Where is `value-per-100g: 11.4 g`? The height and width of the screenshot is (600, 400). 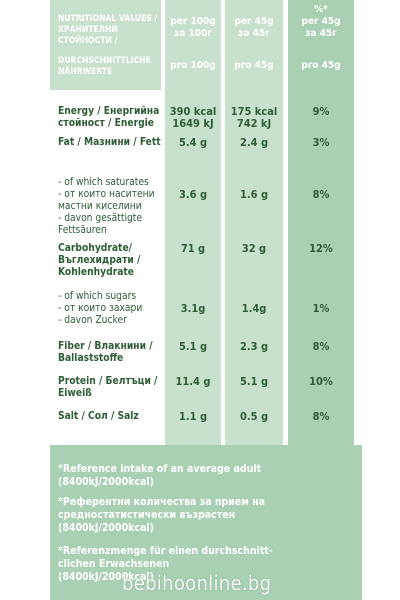
value-per-100g: 11.4 g is located at coordinates (193, 382).